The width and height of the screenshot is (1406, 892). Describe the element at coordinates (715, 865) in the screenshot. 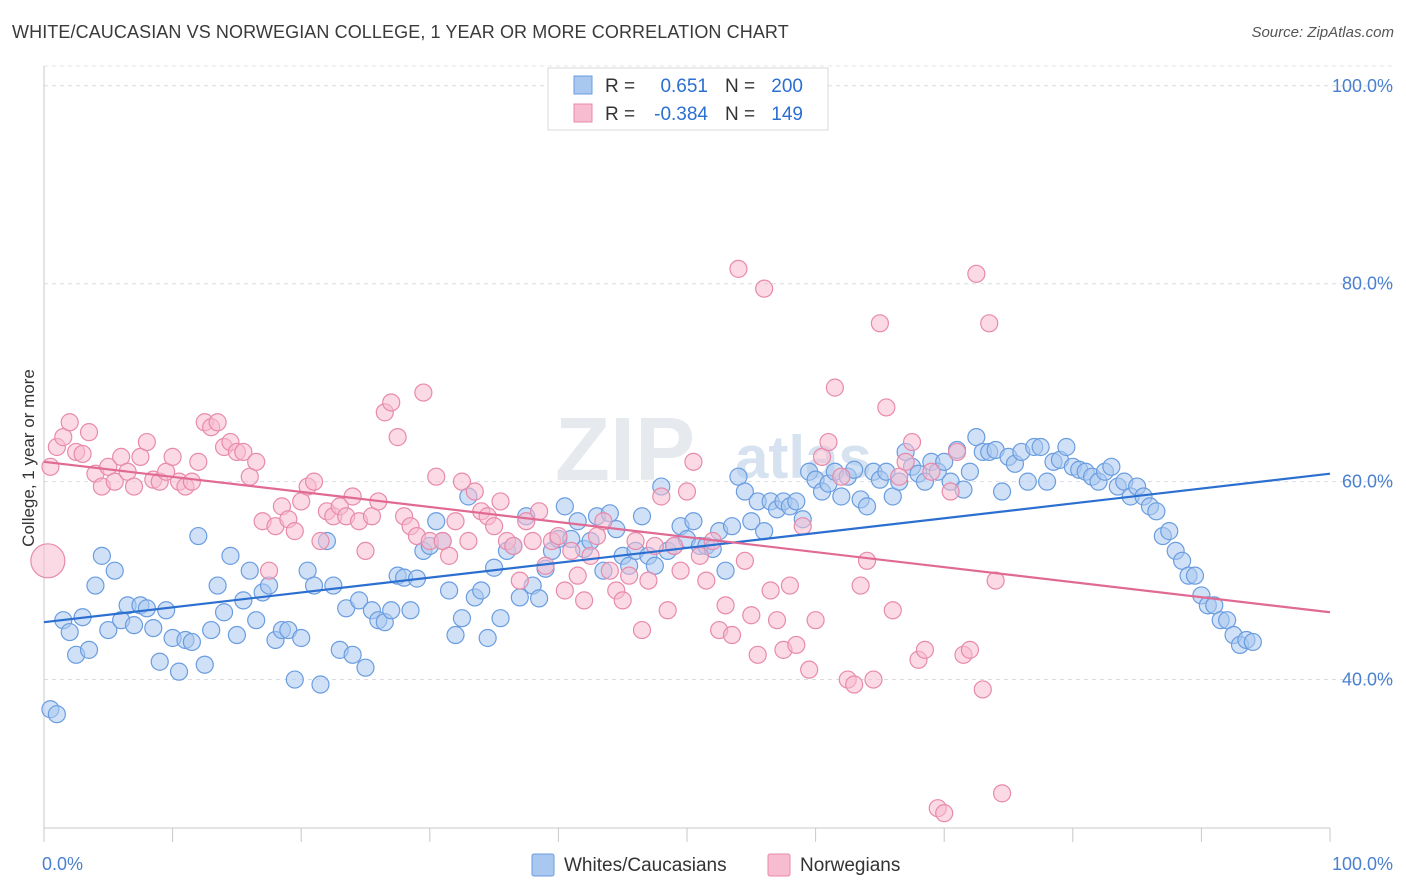

I see `series-legend: Whites/Caucasians Norwegians` at that location.